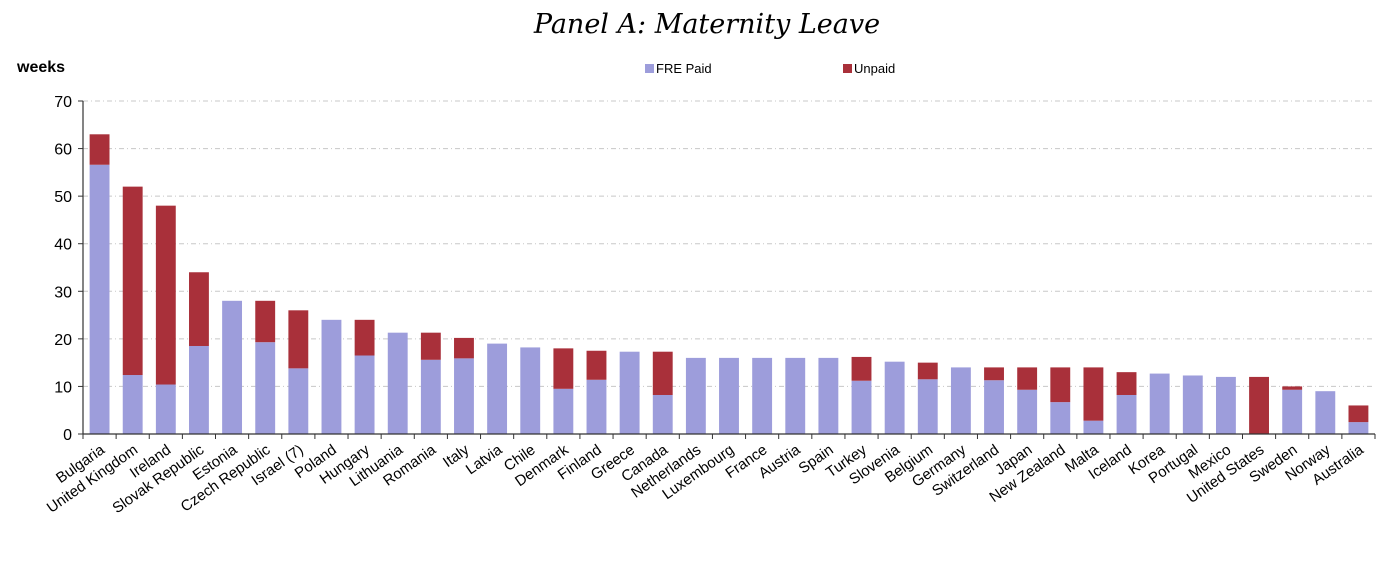 The width and height of the screenshot is (1387, 570). I want to click on legend-label-fre-paid: FRE Paid, so click(684, 68).